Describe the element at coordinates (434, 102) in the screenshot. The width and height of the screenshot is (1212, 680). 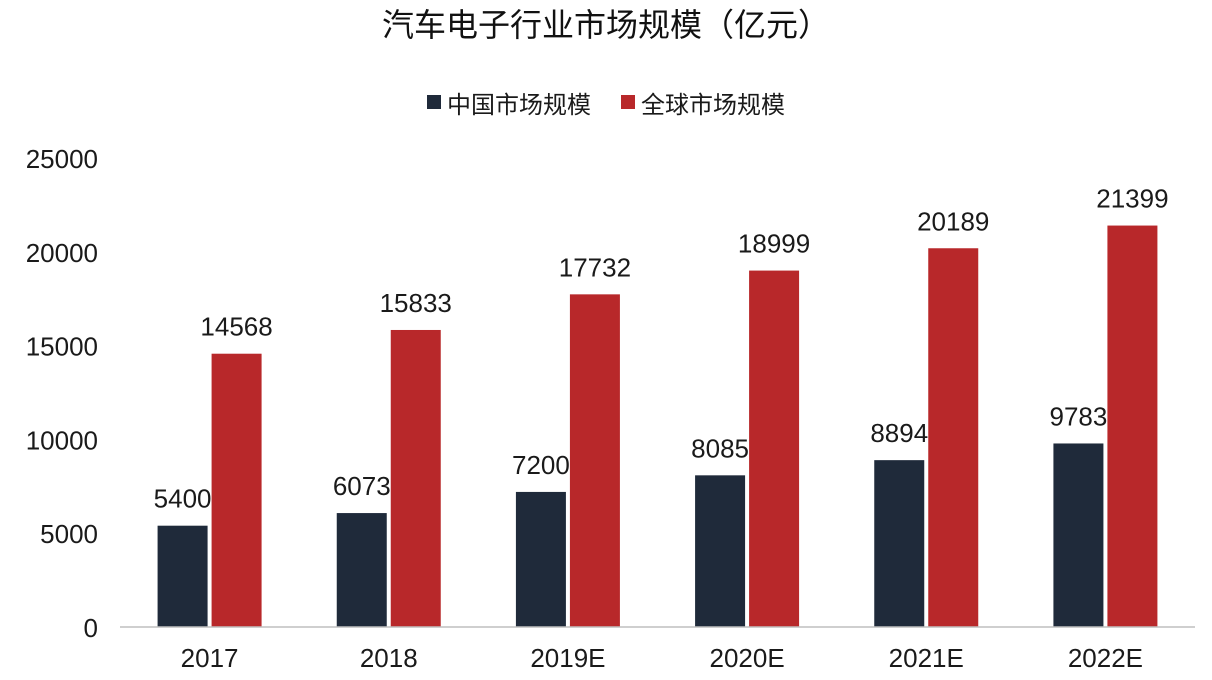
I see `legend-swatch-china` at that location.